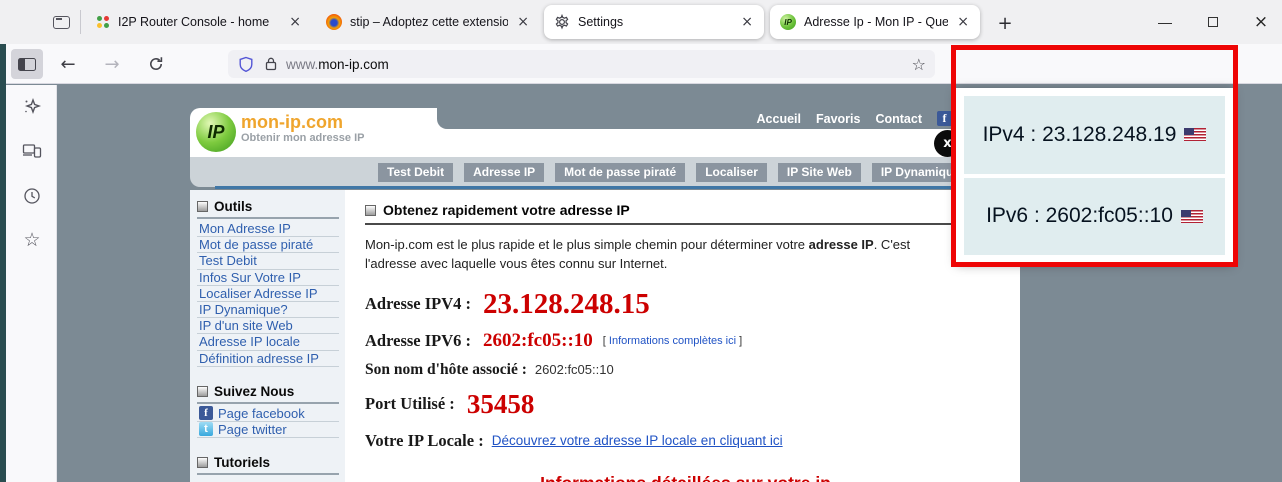 Image resolution: width=1282 pixels, height=482 pixels. Describe the element at coordinates (3, 263) in the screenshot. I see `background-window-edge` at that location.